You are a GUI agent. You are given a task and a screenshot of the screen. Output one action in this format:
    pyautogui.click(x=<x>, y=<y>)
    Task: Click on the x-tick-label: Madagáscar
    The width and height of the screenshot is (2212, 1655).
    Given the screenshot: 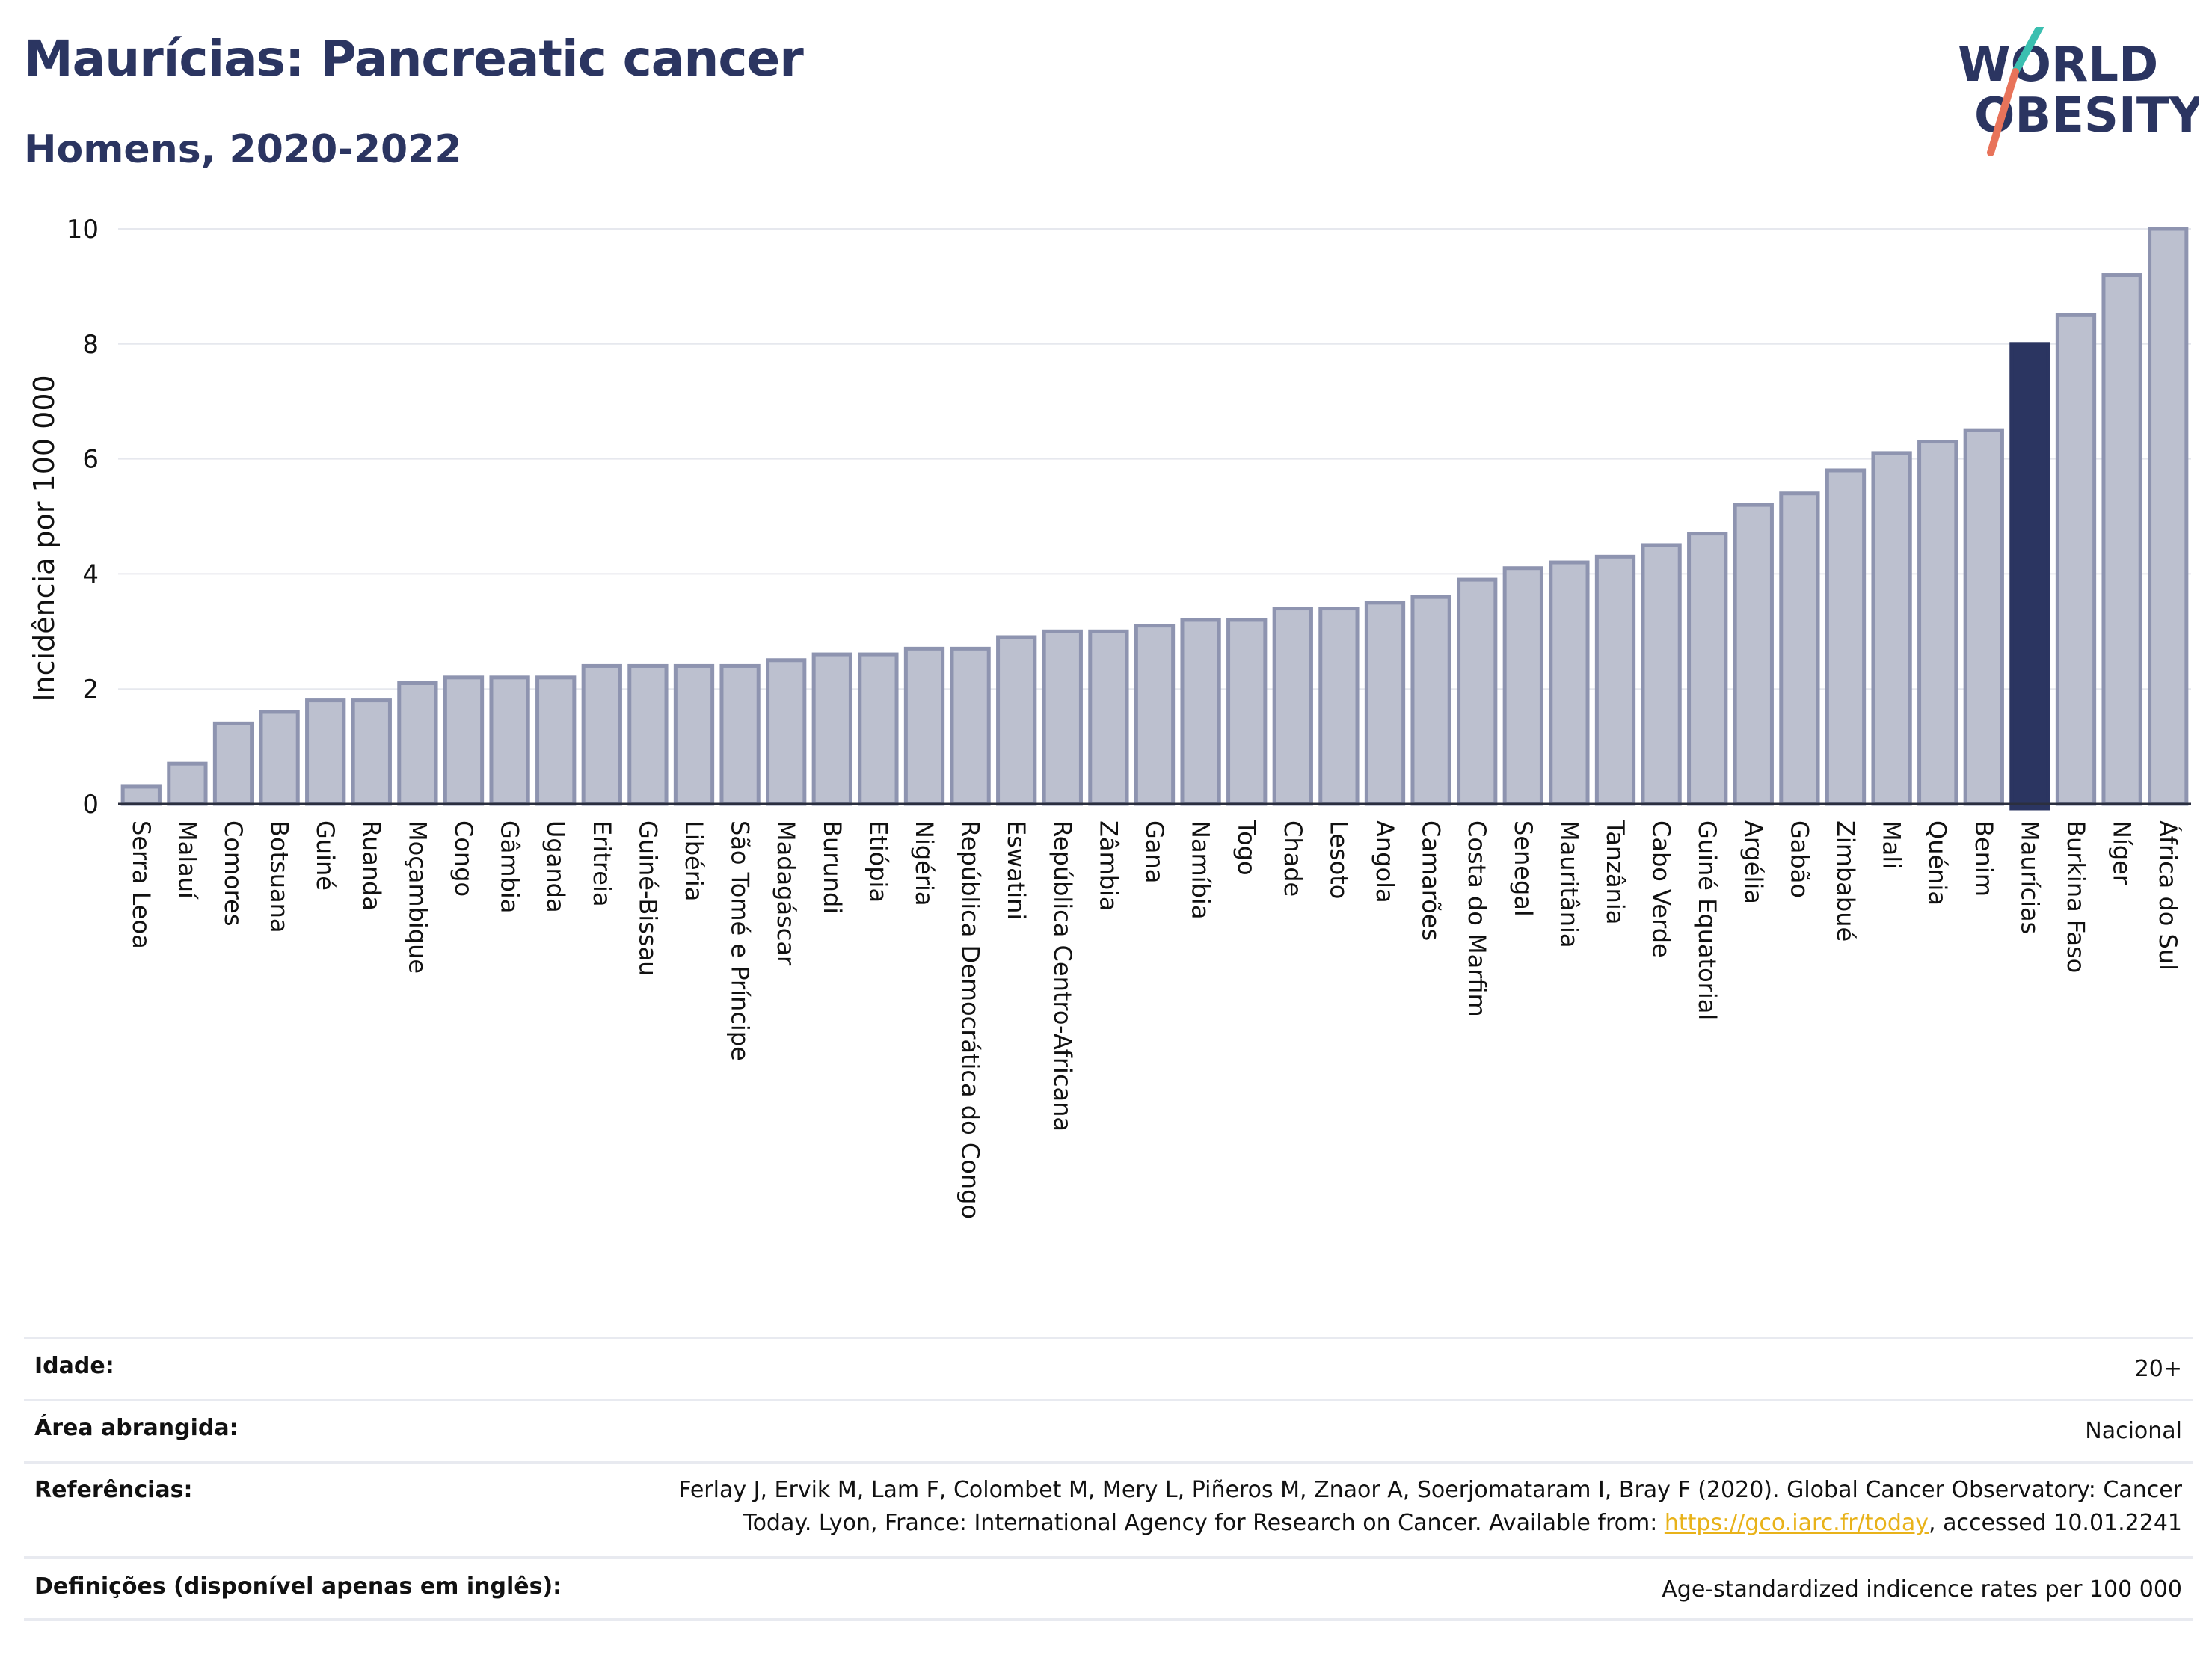 What is the action you would take?
    pyautogui.click(x=786, y=893)
    